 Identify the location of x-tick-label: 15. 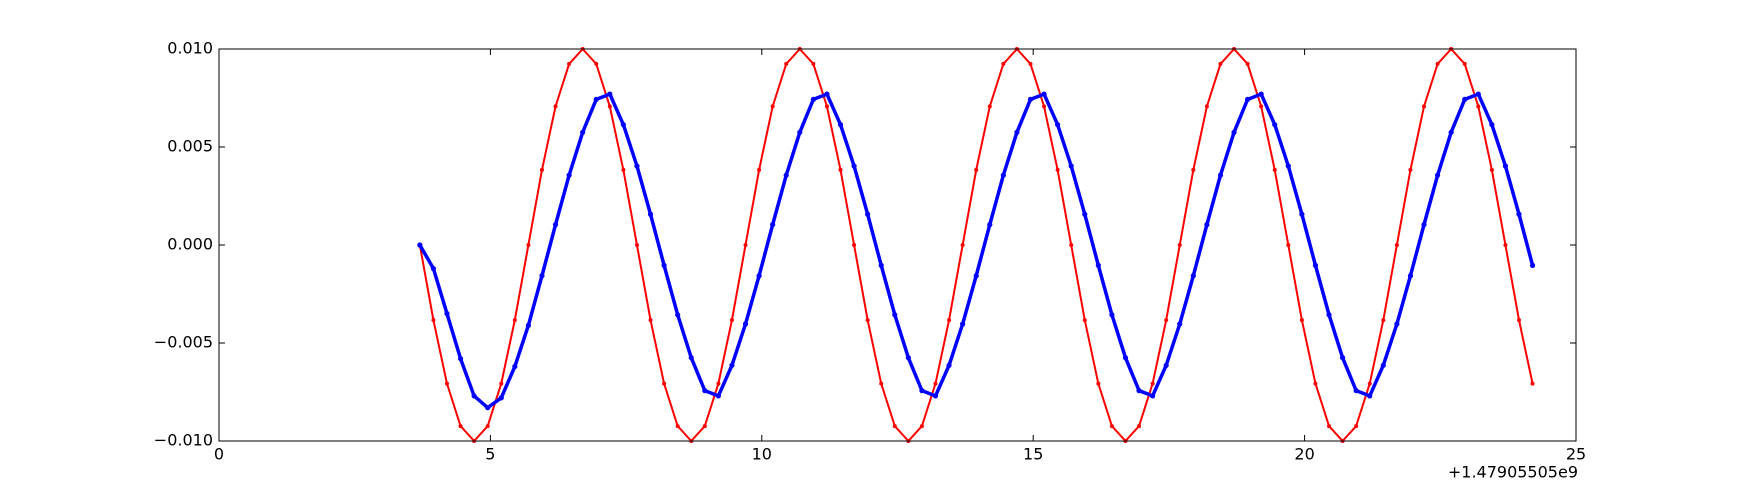
(1033, 454).